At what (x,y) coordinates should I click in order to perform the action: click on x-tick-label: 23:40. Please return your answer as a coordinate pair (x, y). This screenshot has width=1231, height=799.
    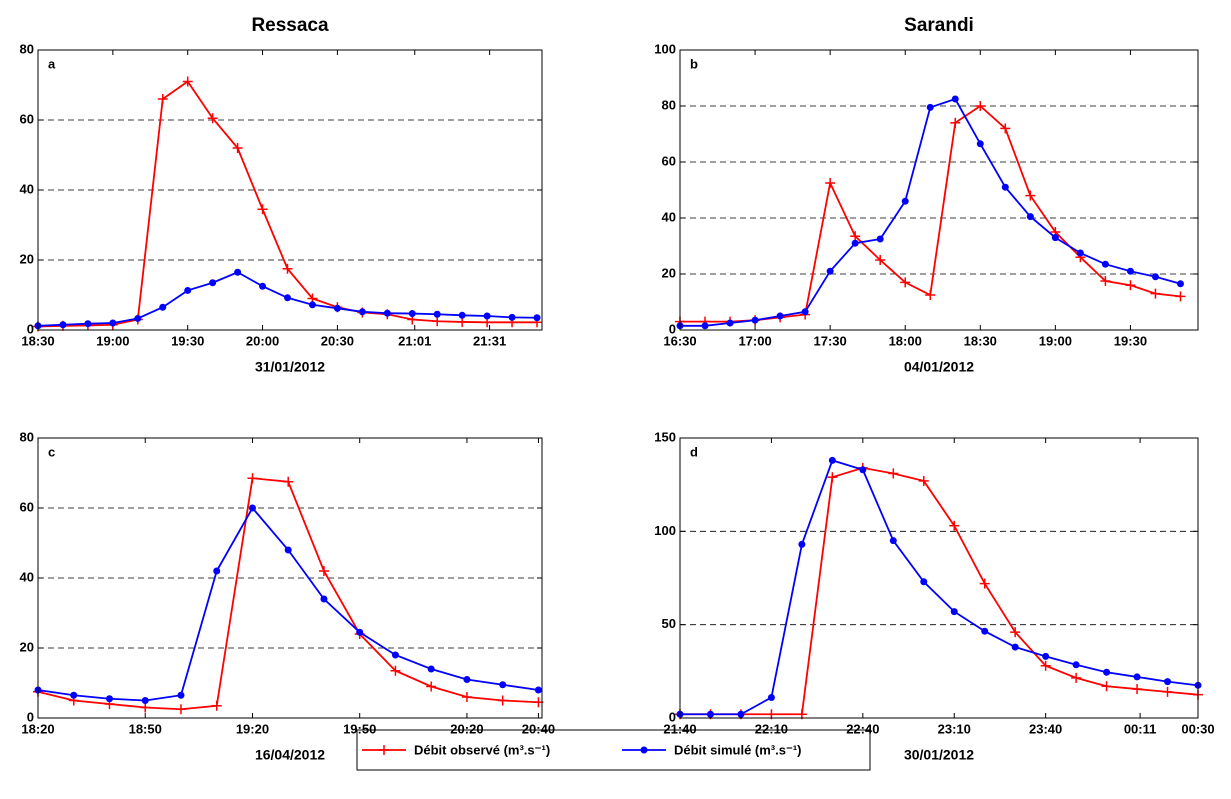
    Looking at the image, I should click on (1045, 728).